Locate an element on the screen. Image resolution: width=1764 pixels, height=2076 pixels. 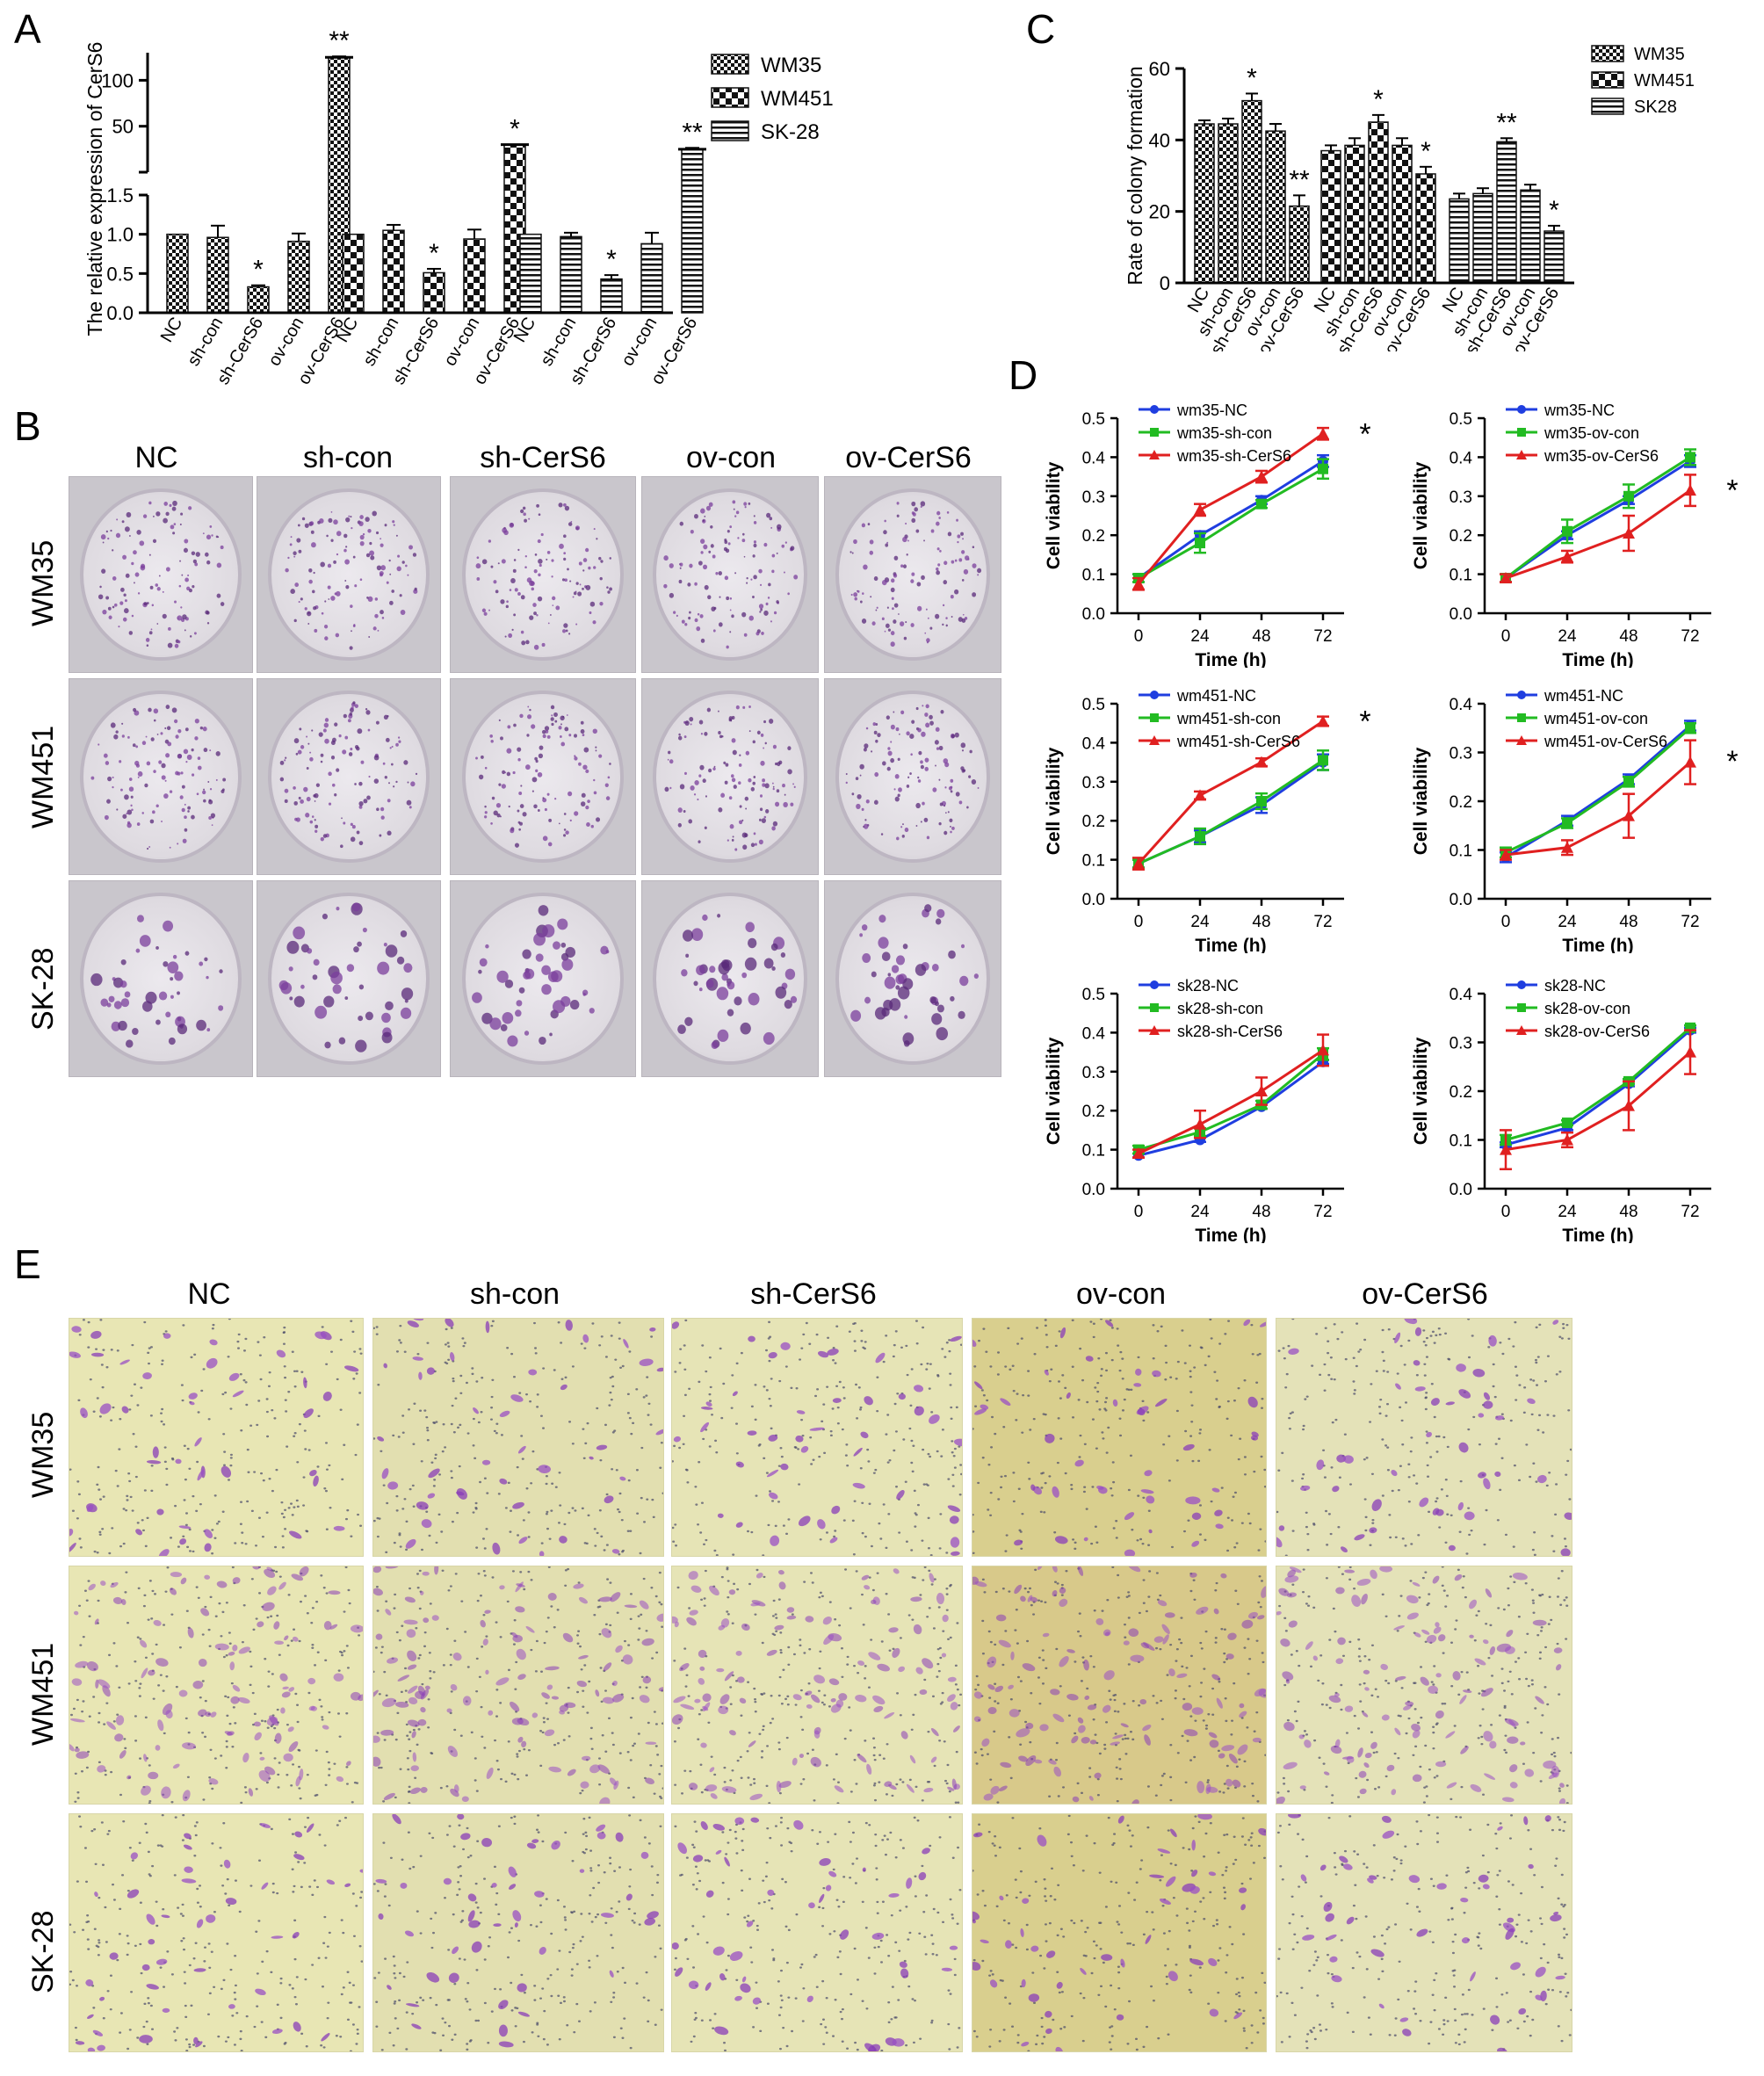
chartD2-series-line is located at coordinates (1598, 518).